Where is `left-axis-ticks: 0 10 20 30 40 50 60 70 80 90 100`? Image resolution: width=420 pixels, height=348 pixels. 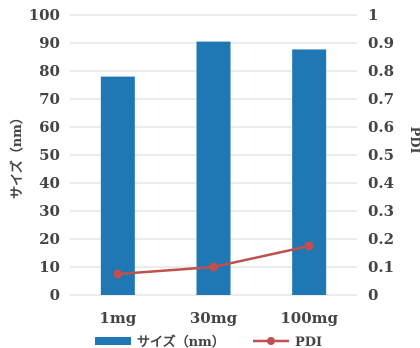 left-axis-ticks: 0 10 20 30 40 50 60 70 80 90 100 is located at coordinates (44, 155).